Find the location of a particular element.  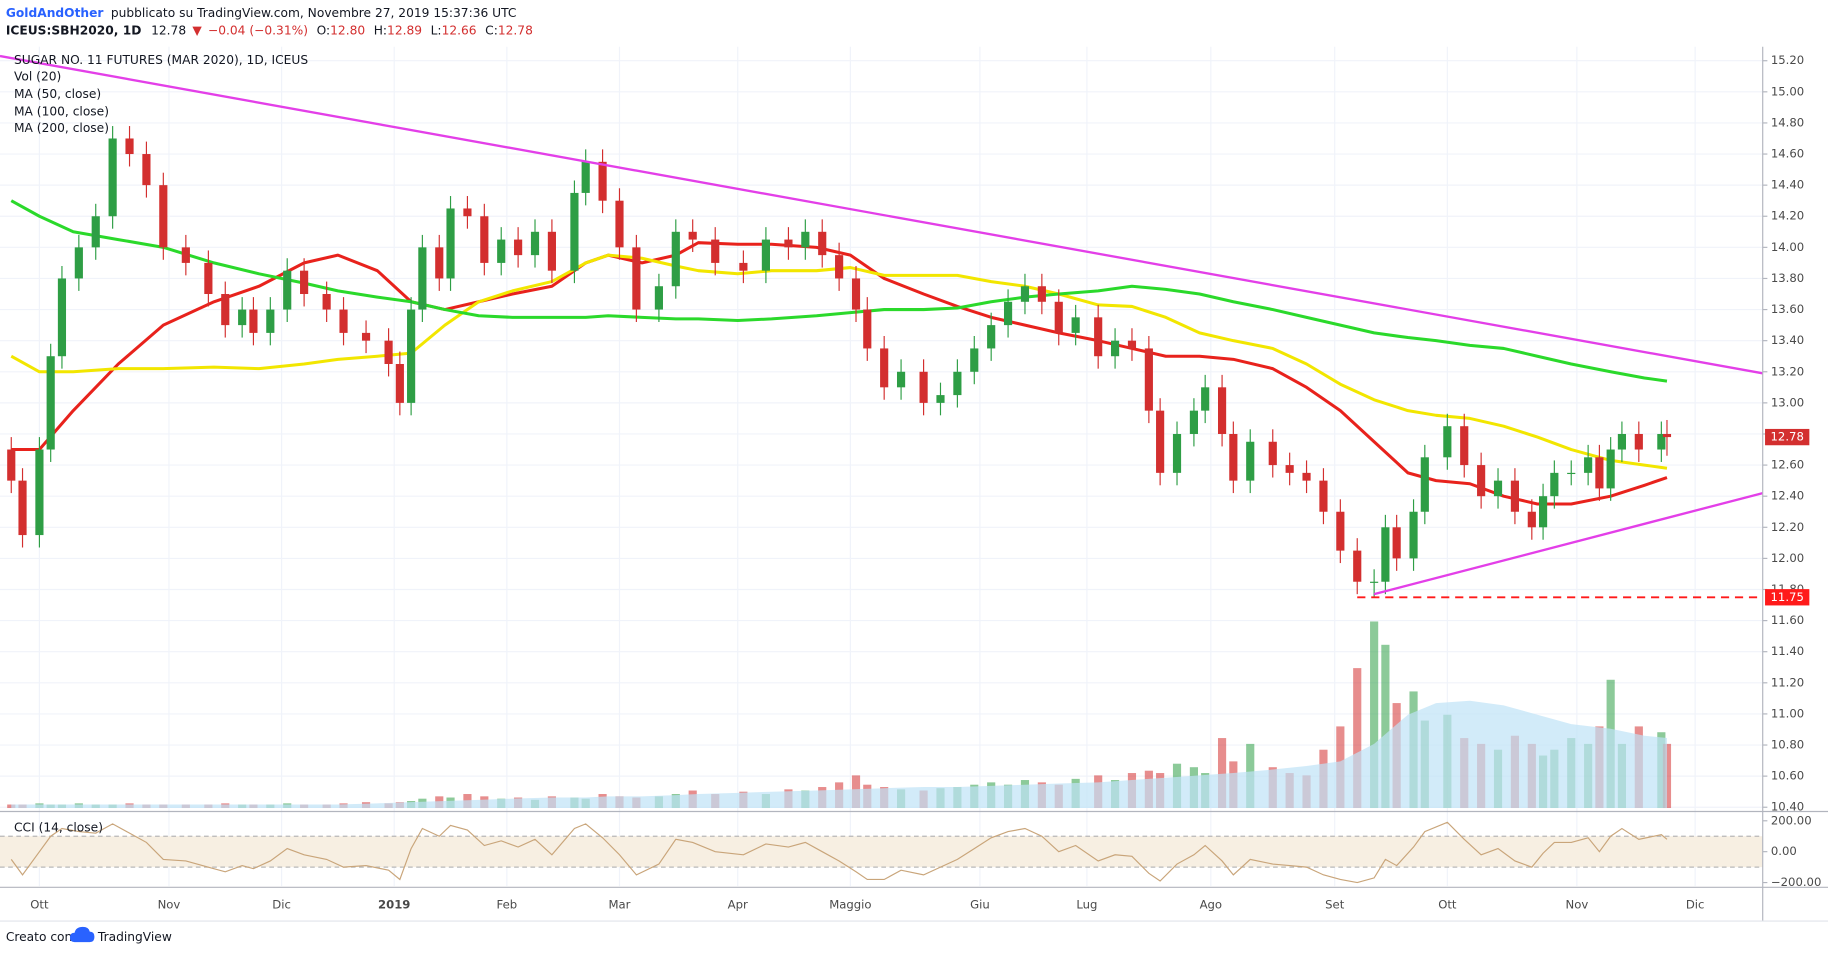

x-tick-label: Feb is located at coordinates (507, 904).